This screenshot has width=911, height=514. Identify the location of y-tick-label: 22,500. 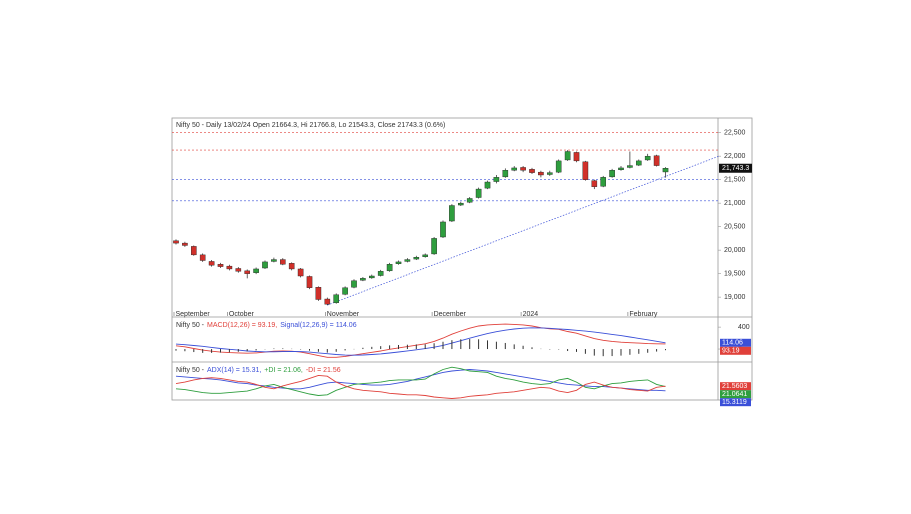
(735, 133).